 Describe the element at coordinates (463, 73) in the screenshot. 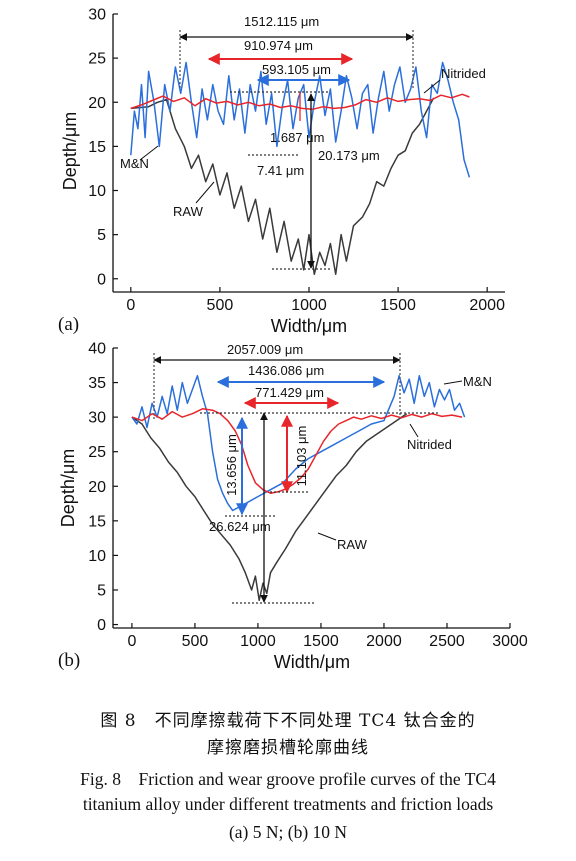

I see `legend-a-nitrided: Nitrided` at that location.